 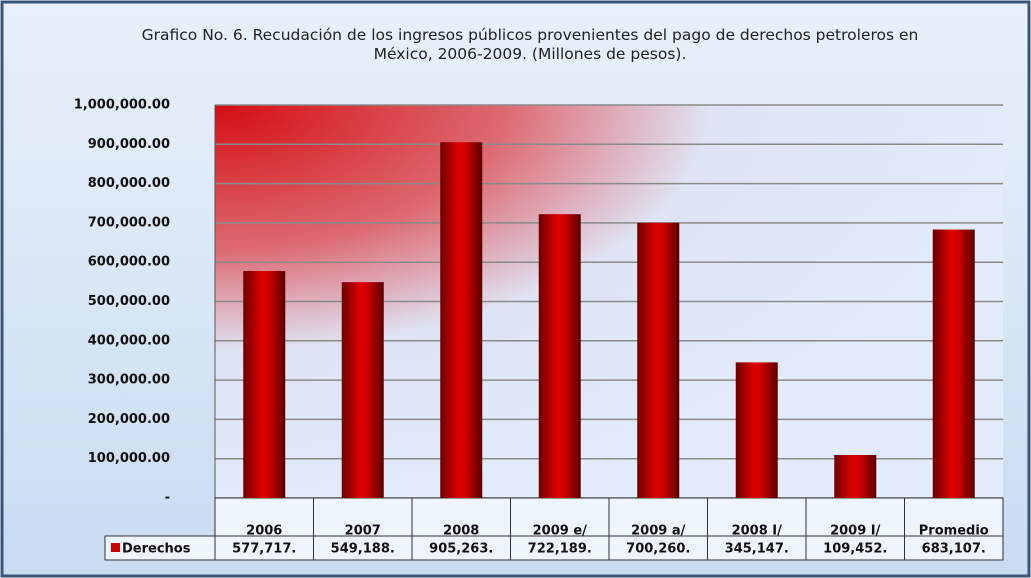 What do you see at coordinates (560, 531) in the screenshot?
I see `x-tick-label: 2009 e/` at bounding box center [560, 531].